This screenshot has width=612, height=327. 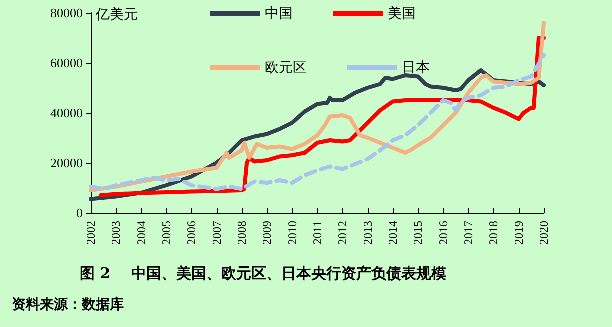 What do you see at coordinates (292, 233) in the screenshot?
I see `x-tick-label: 2010` at bounding box center [292, 233].